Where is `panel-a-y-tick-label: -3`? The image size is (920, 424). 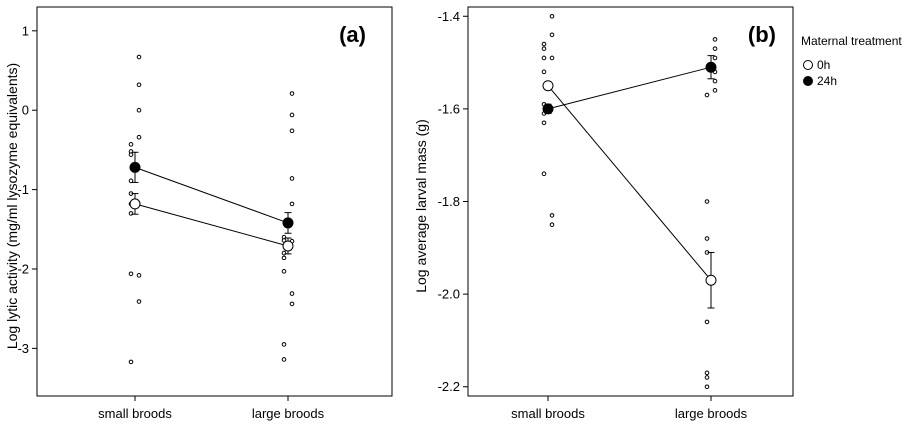 panel-a-y-tick-label: -3 is located at coordinates (23, 348).